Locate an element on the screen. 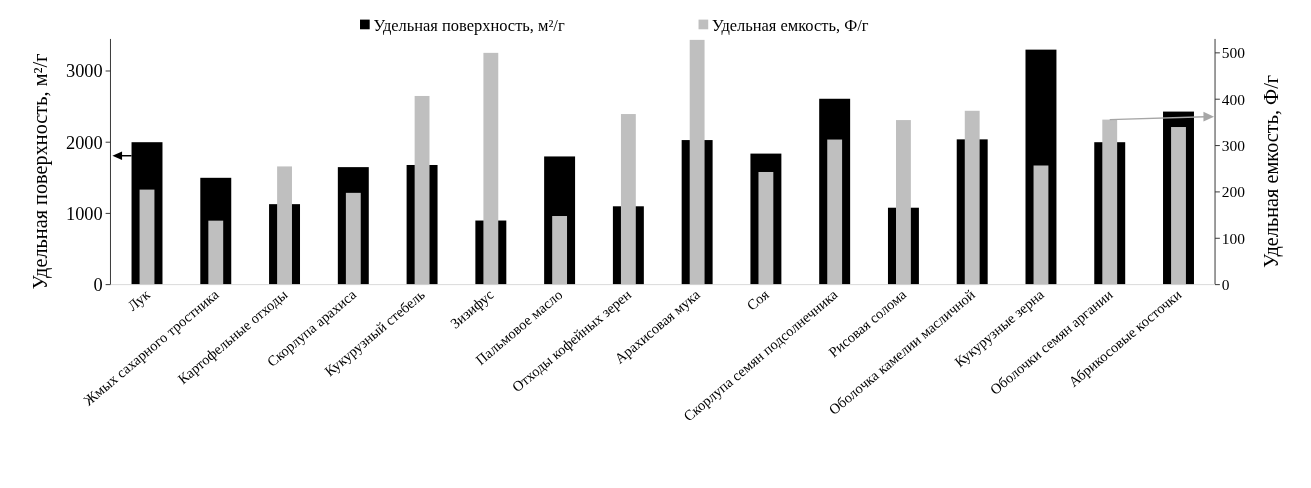  y2-tick-label: 500 is located at coordinates (1233, 53).